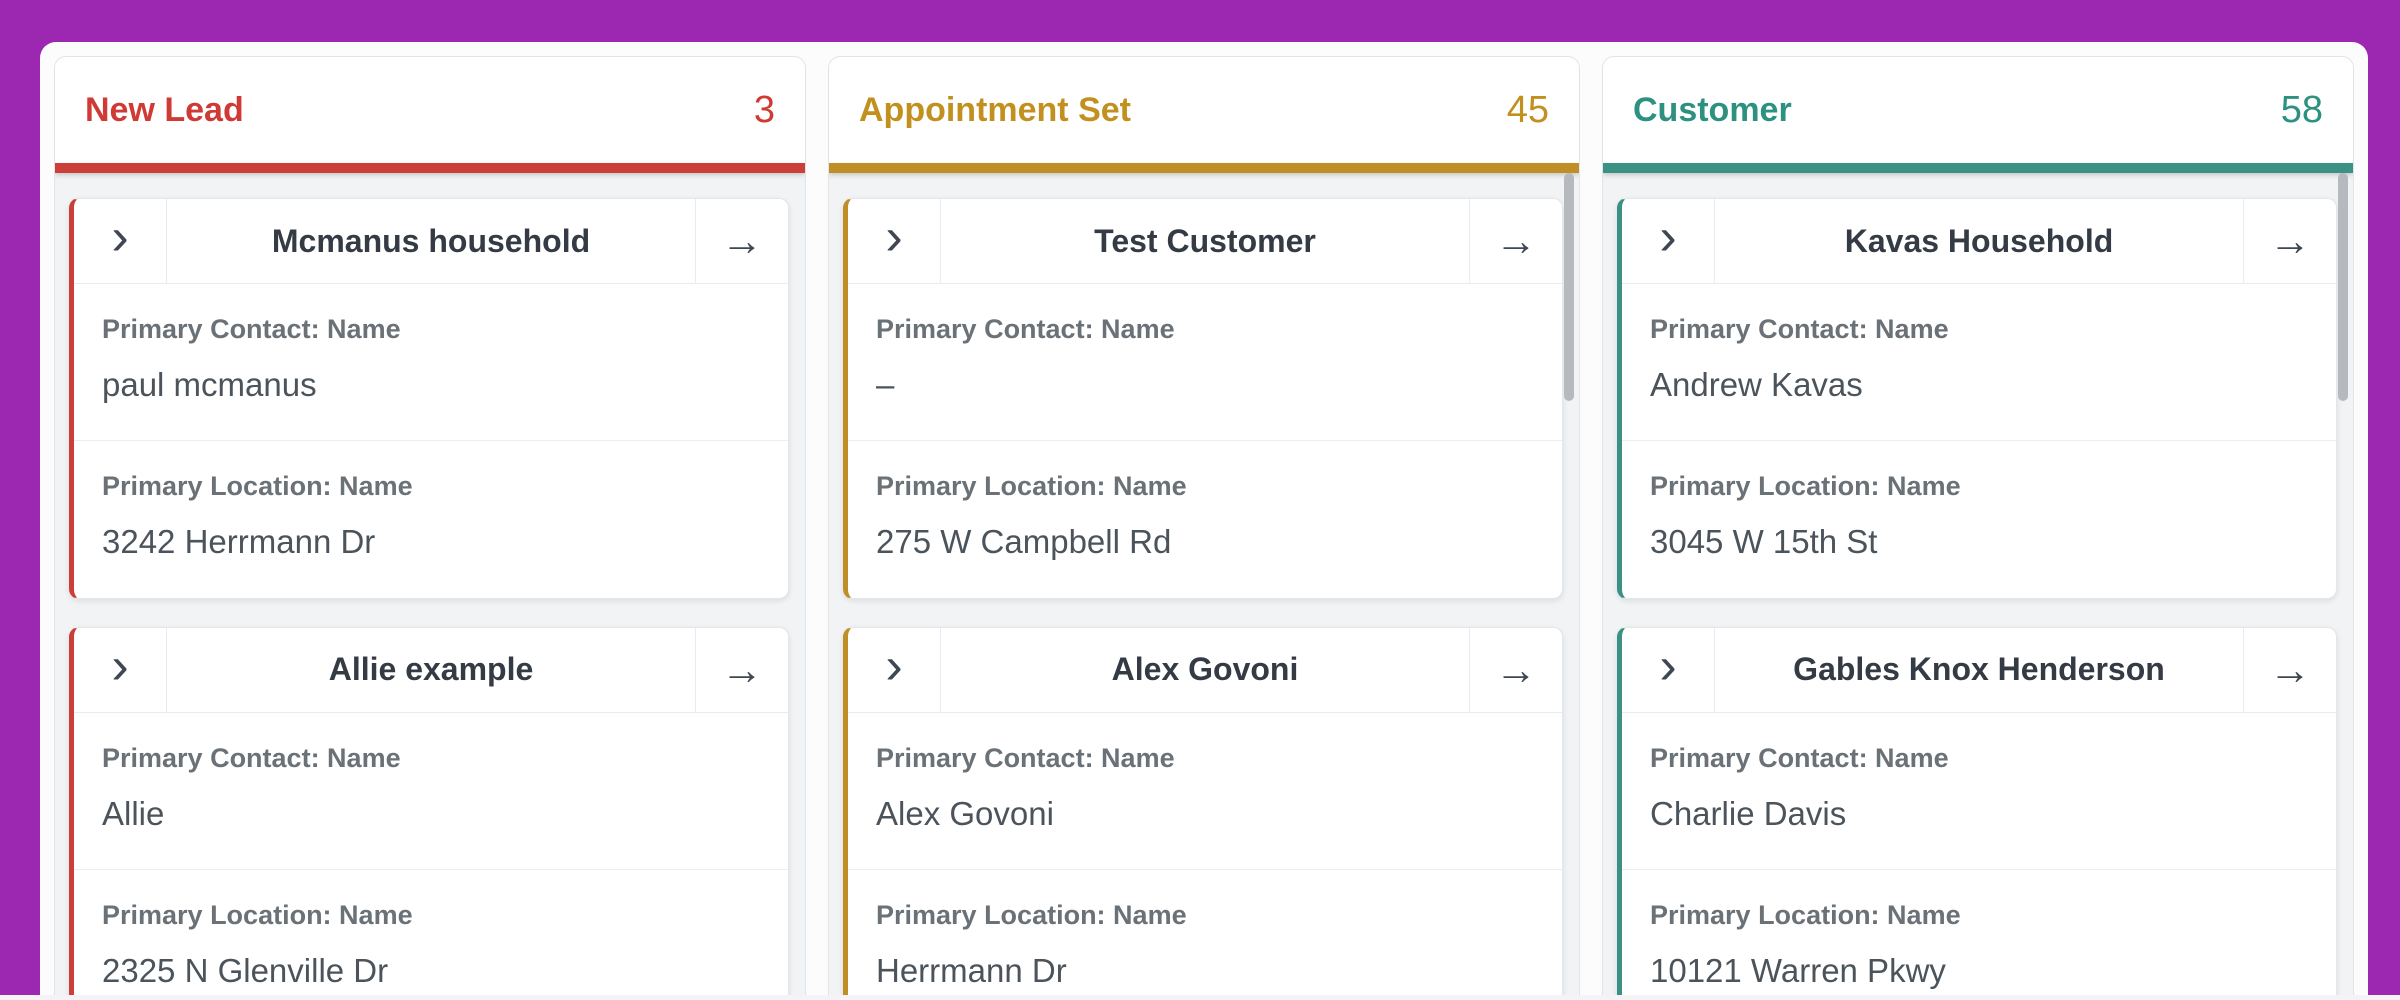  Describe the element at coordinates (431, 791) in the screenshot. I see `card-field: Primary Contact: Name Allie` at that location.